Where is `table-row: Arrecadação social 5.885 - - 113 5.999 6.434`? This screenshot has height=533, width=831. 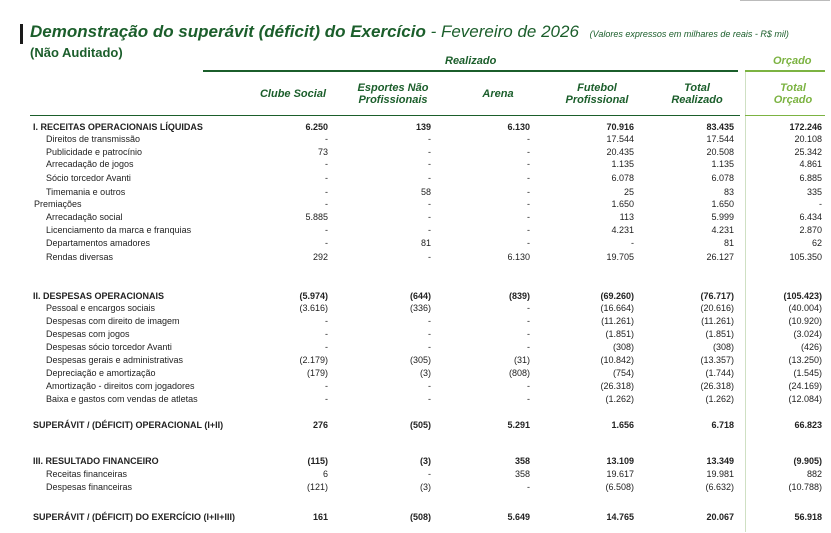 table-row: Arrecadação social 5.885 - - 113 5.999 6.434 is located at coordinates (415, 217).